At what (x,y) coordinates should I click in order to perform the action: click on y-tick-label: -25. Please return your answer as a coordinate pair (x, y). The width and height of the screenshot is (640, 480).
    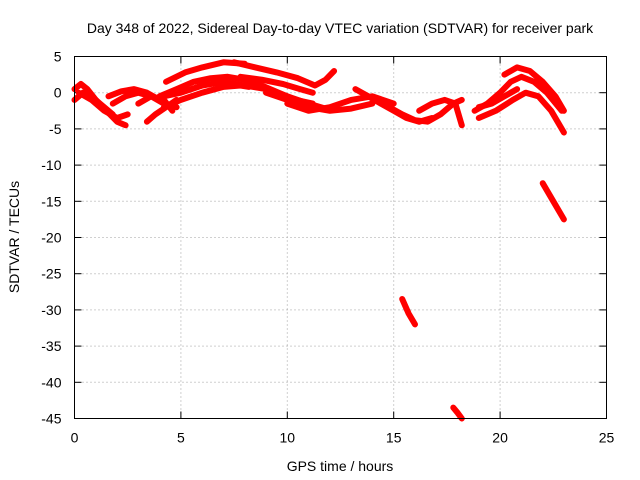
    Looking at the image, I should click on (51, 274).